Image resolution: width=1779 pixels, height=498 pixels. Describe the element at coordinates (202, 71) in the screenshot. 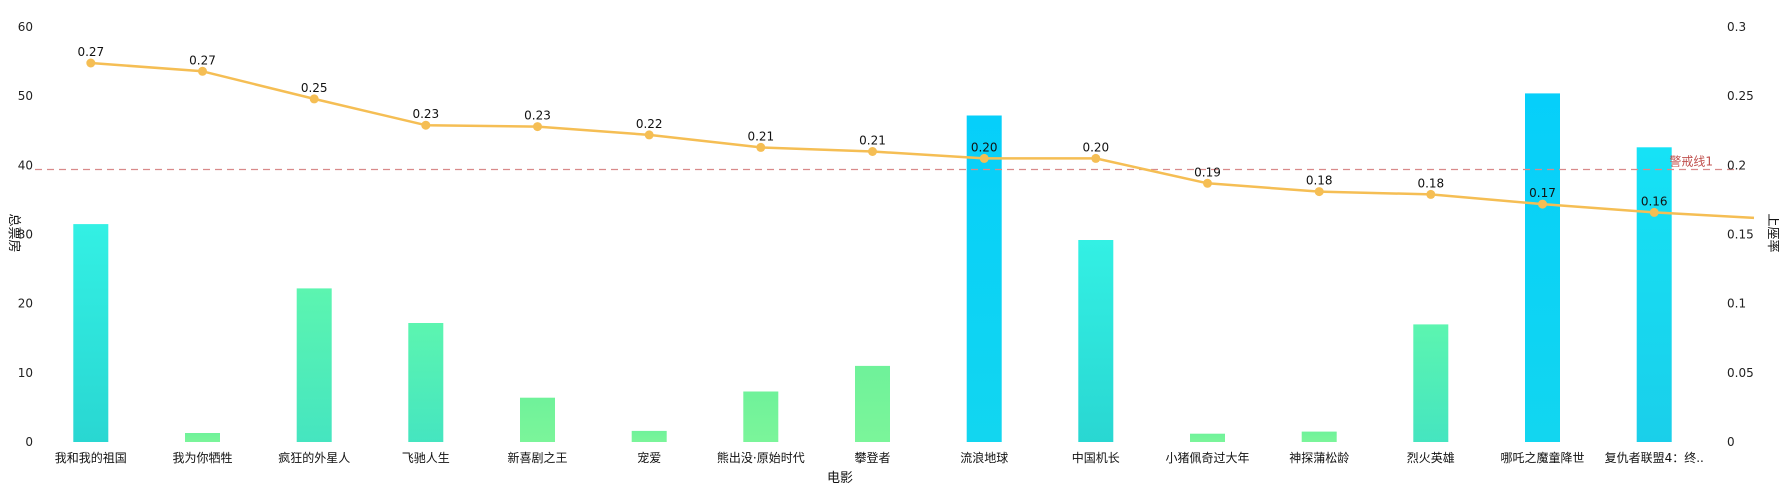

I see `line-point-我为你牺牲` at that location.